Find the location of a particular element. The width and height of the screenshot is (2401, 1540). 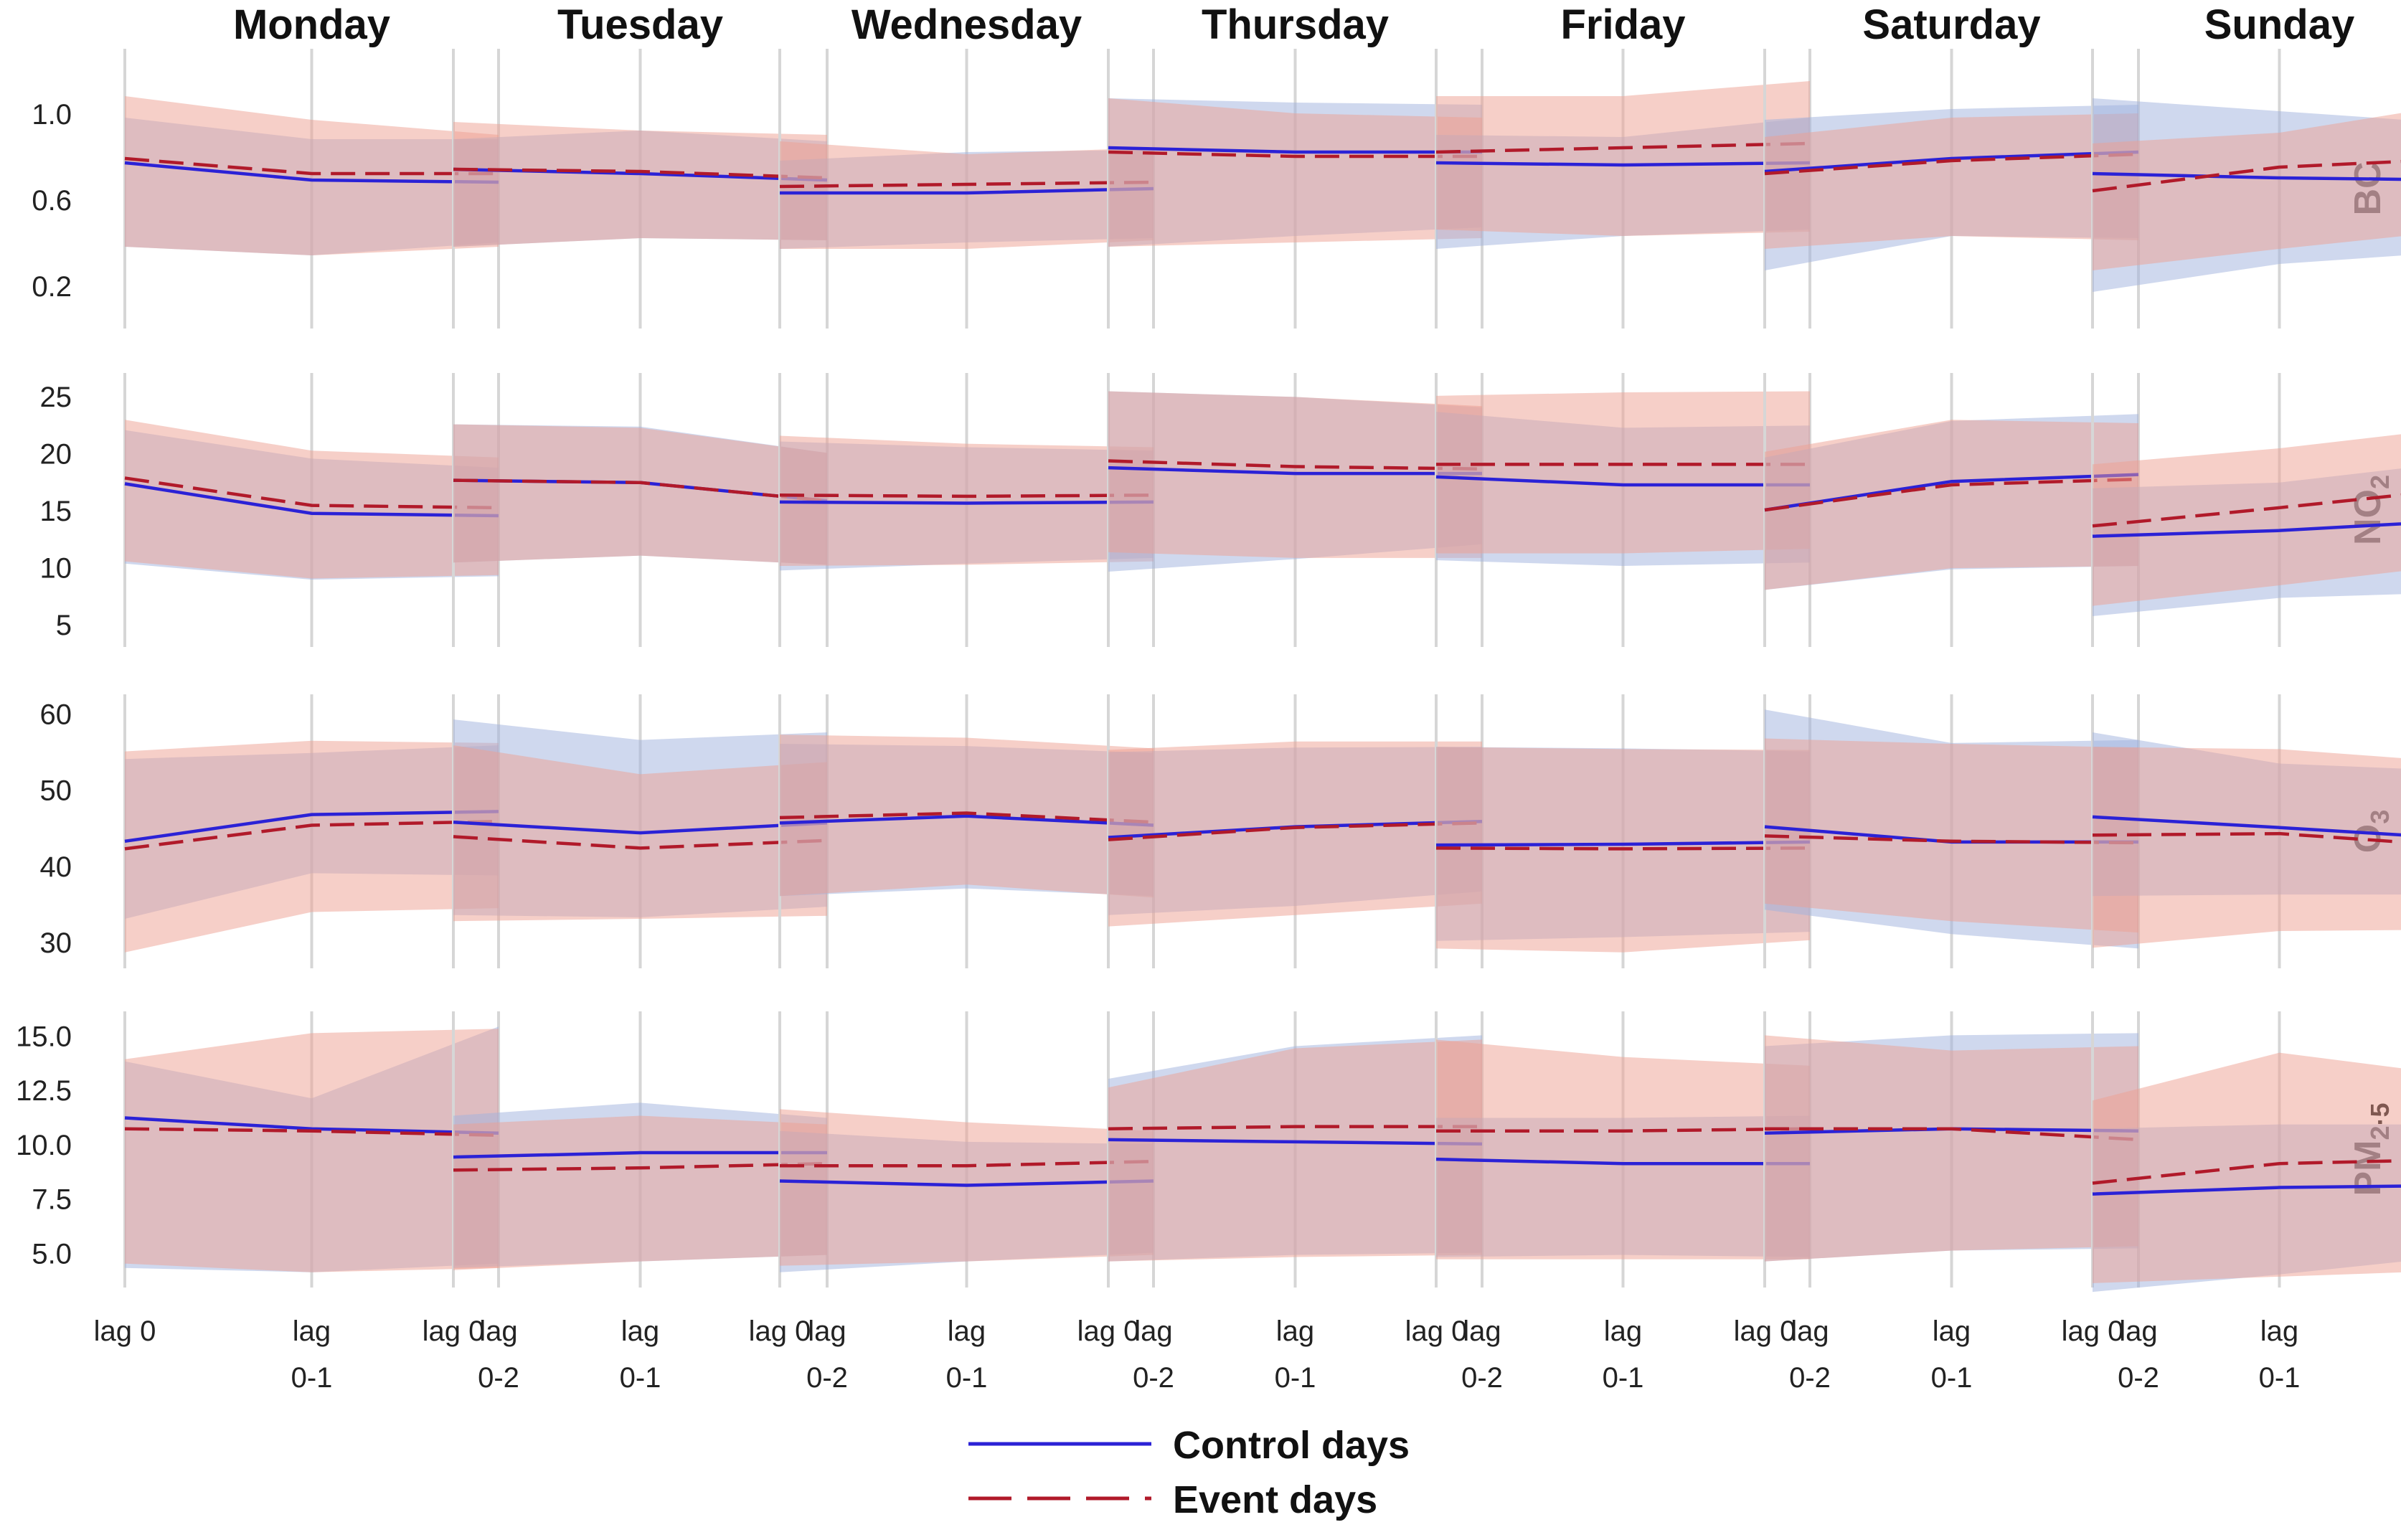

y-tick-label-bc: 0.6 is located at coordinates (52, 201).